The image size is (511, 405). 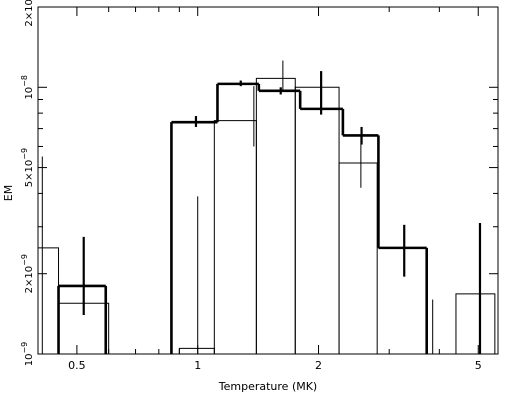 What do you see at coordinates (27, 167) in the screenshot?
I see `y-tick-label: 5×10−9` at bounding box center [27, 167].